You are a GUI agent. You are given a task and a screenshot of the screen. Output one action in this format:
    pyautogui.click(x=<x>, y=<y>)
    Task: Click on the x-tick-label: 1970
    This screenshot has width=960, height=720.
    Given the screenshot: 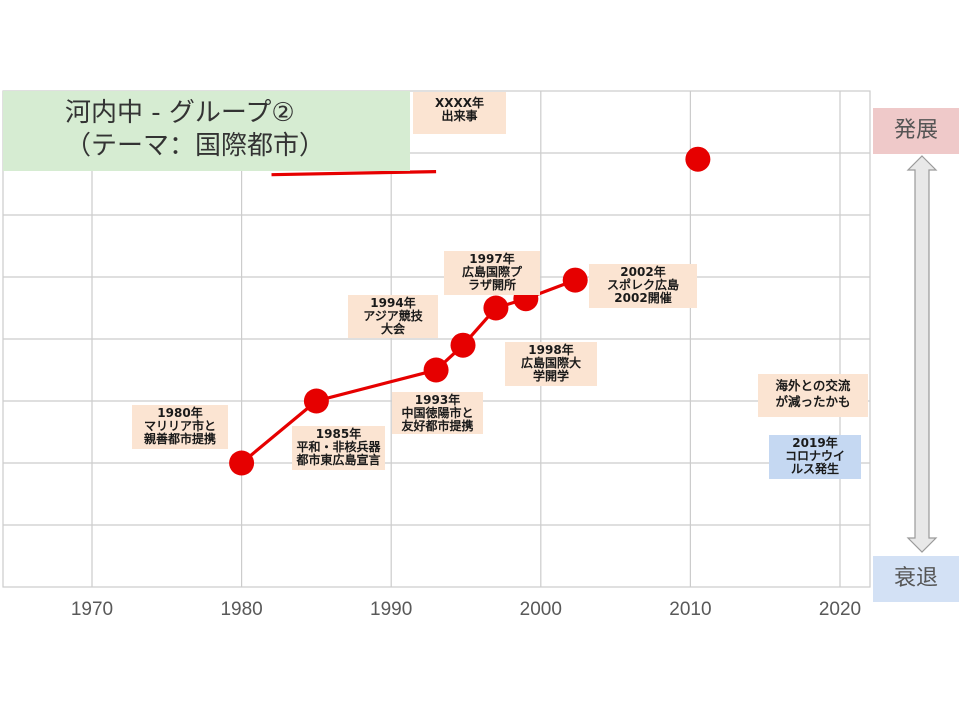 What is the action you would take?
    pyautogui.click(x=92, y=609)
    